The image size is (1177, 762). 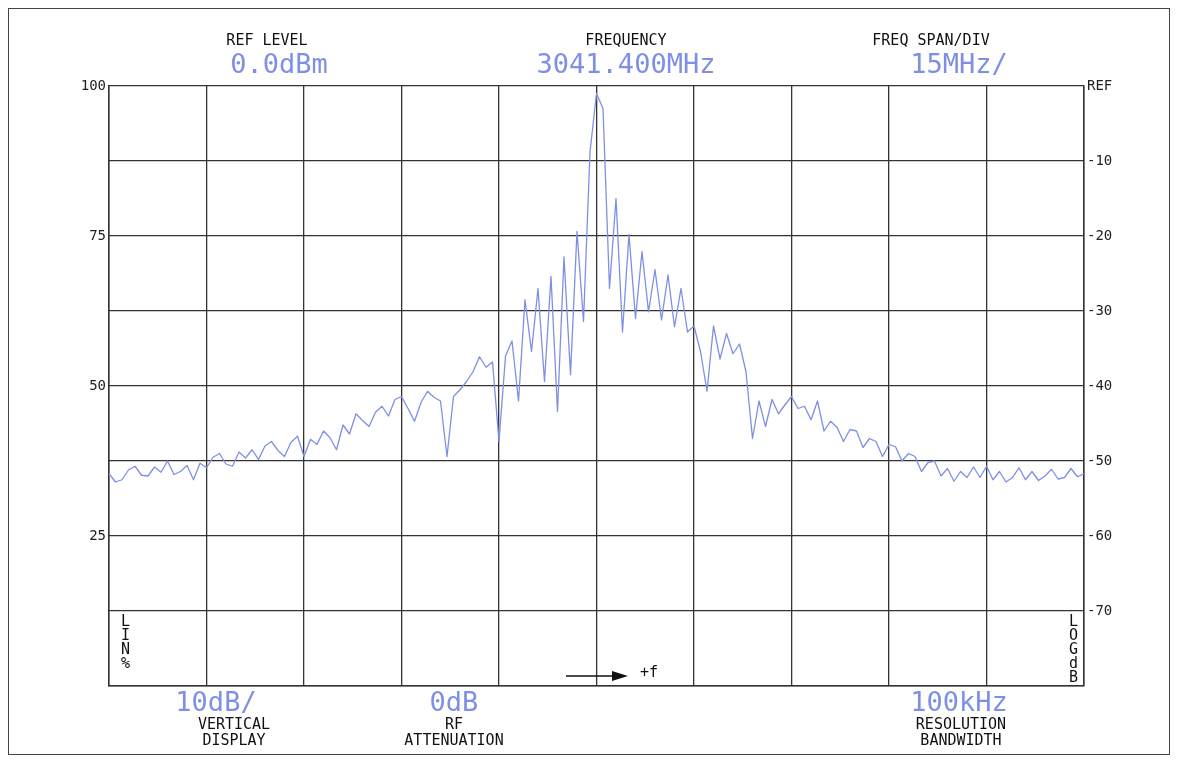 What do you see at coordinates (126, 642) in the screenshot?
I see `annotation: LIN %` at bounding box center [126, 642].